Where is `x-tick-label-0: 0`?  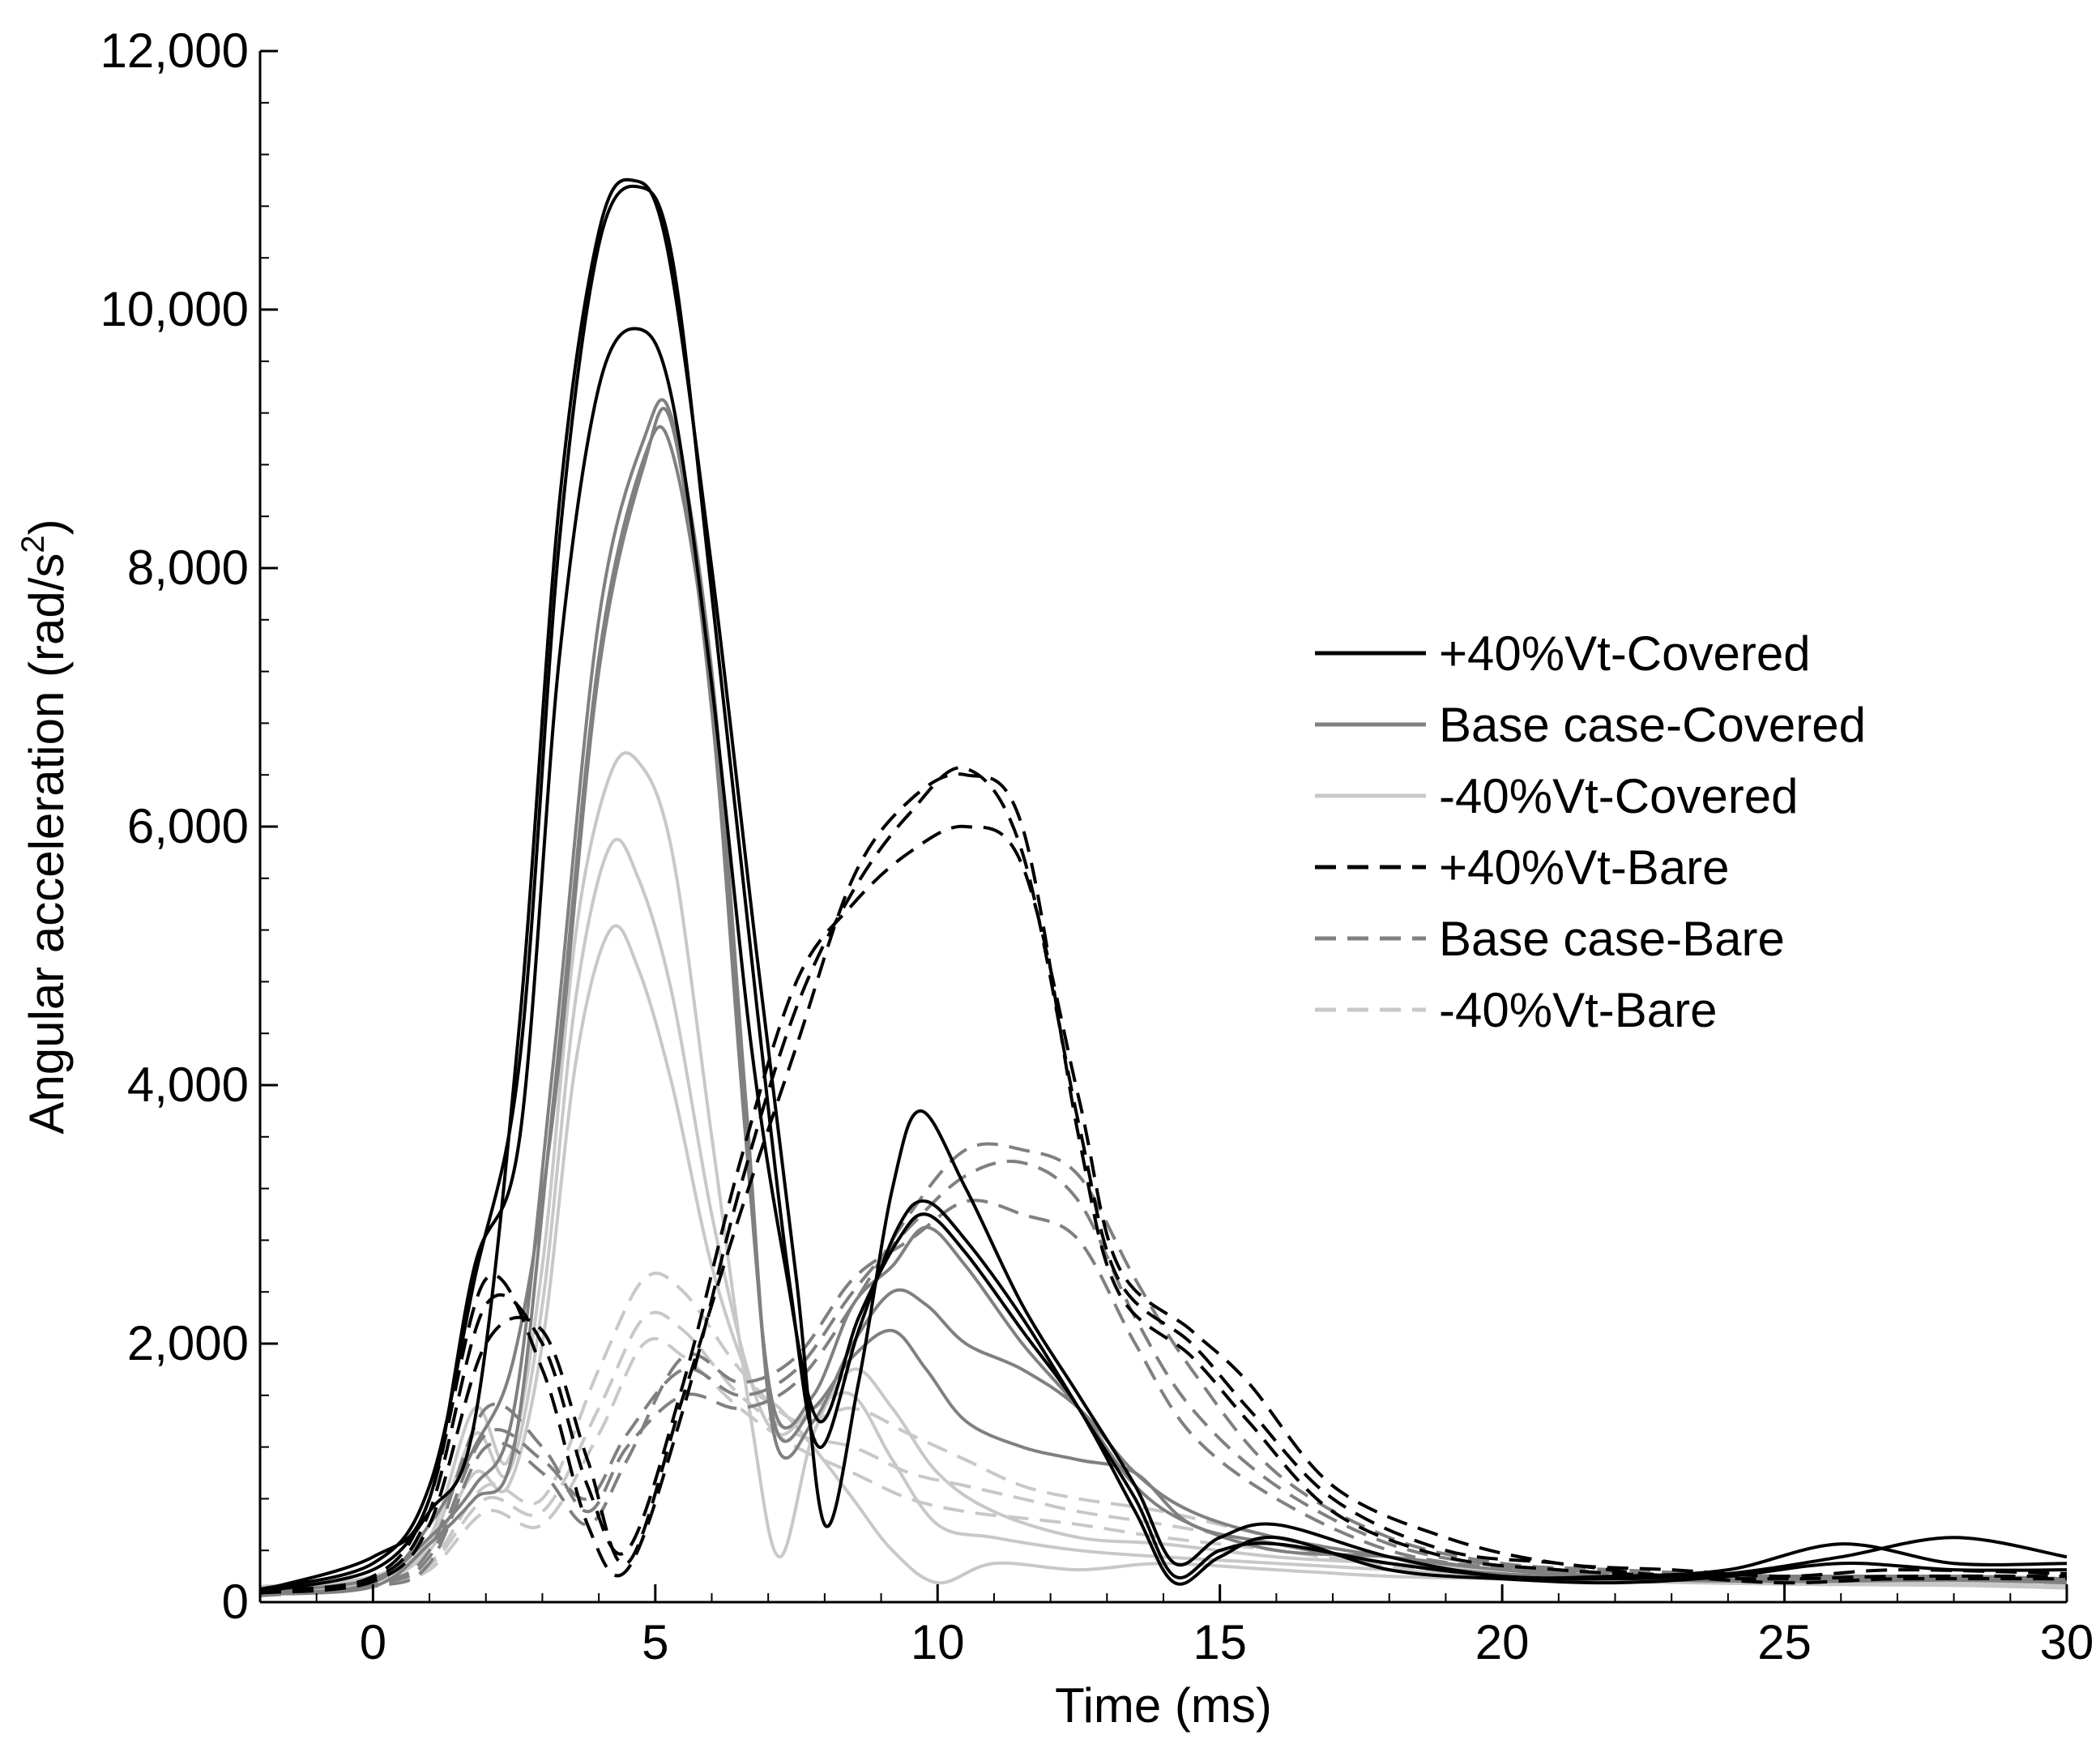
x-tick-label-0: 0 is located at coordinates (373, 1642).